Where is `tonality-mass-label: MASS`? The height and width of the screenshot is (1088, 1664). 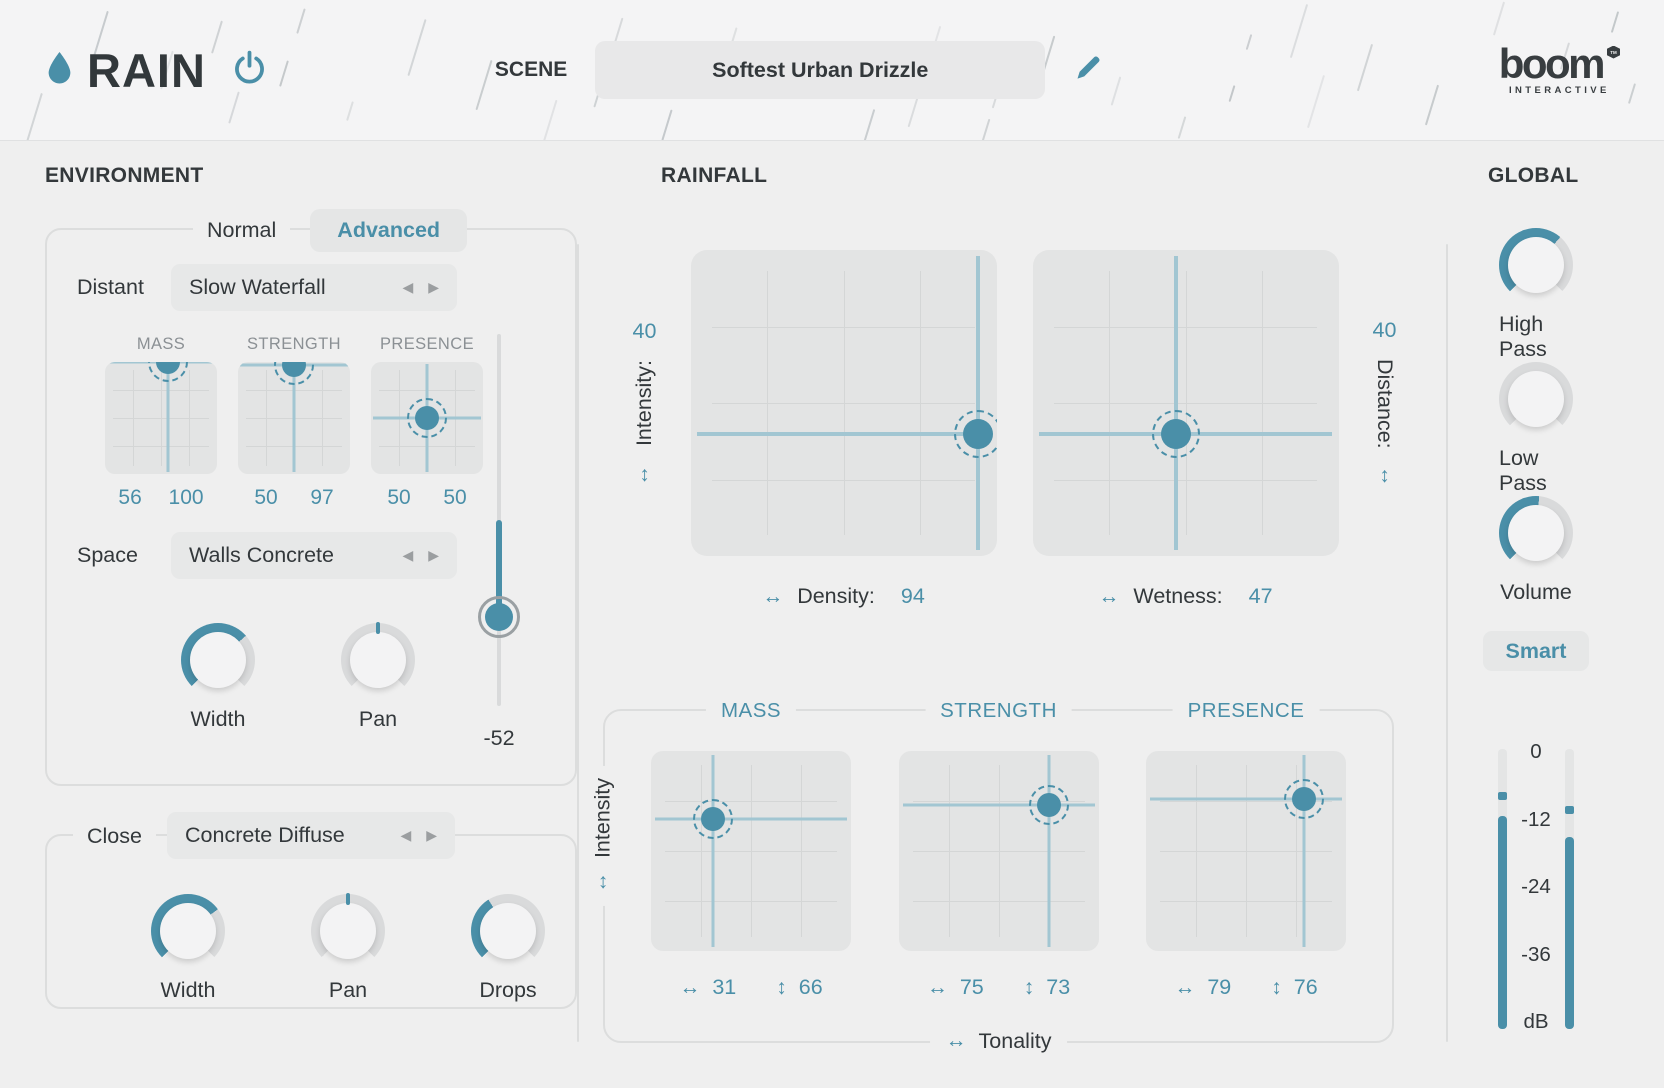
tonality-mass-label: MASS is located at coordinates (751, 711).